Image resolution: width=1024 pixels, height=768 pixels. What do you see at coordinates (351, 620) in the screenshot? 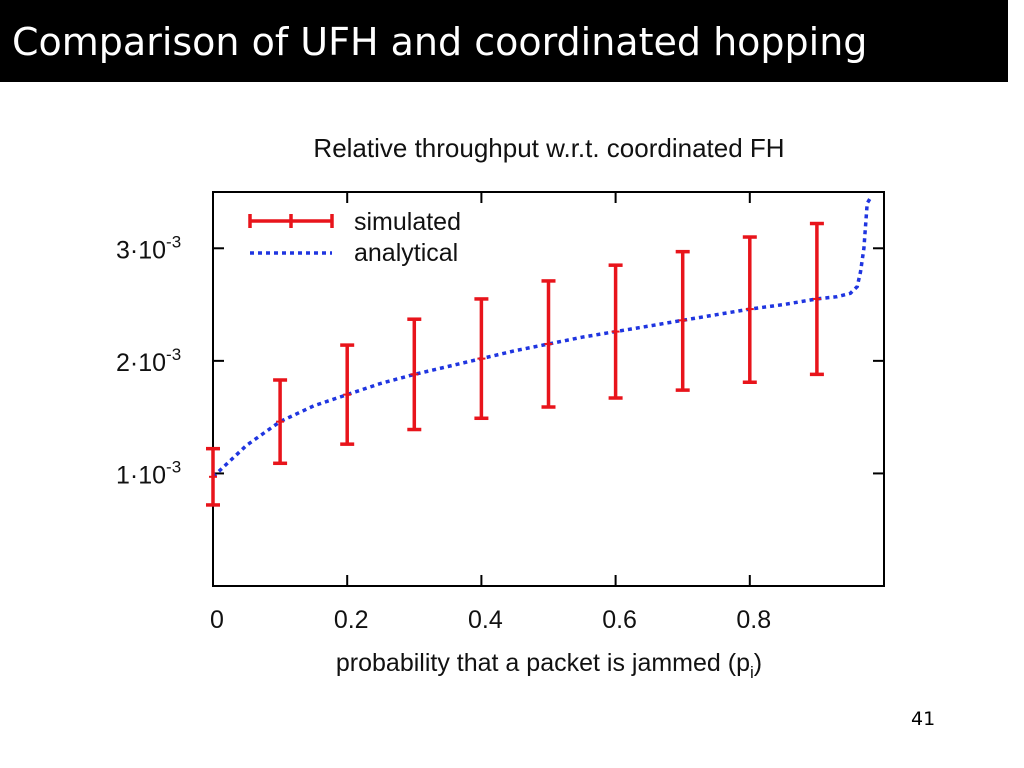
I see `x-tick-label: 0.2` at bounding box center [351, 620].